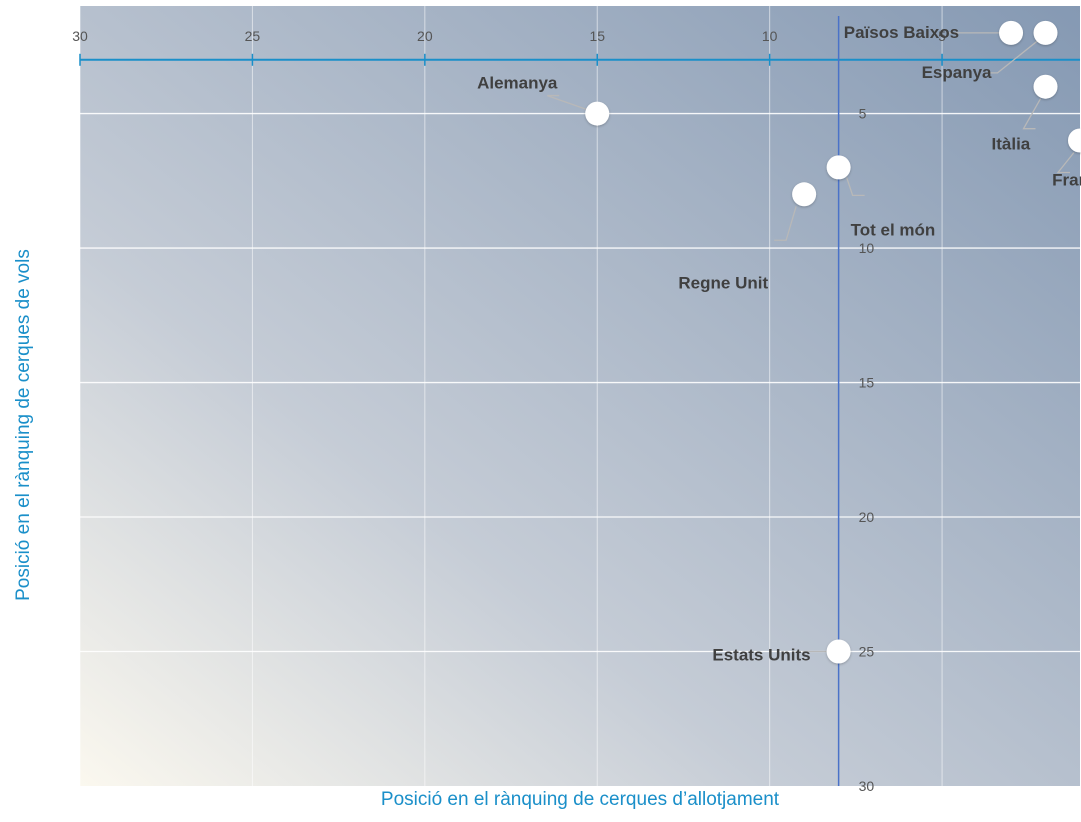 Image resolution: width=1081 pixels, height=822 pixels. Describe the element at coordinates (867, 652) in the screenshot. I see `y-tick-label: 25` at that location.